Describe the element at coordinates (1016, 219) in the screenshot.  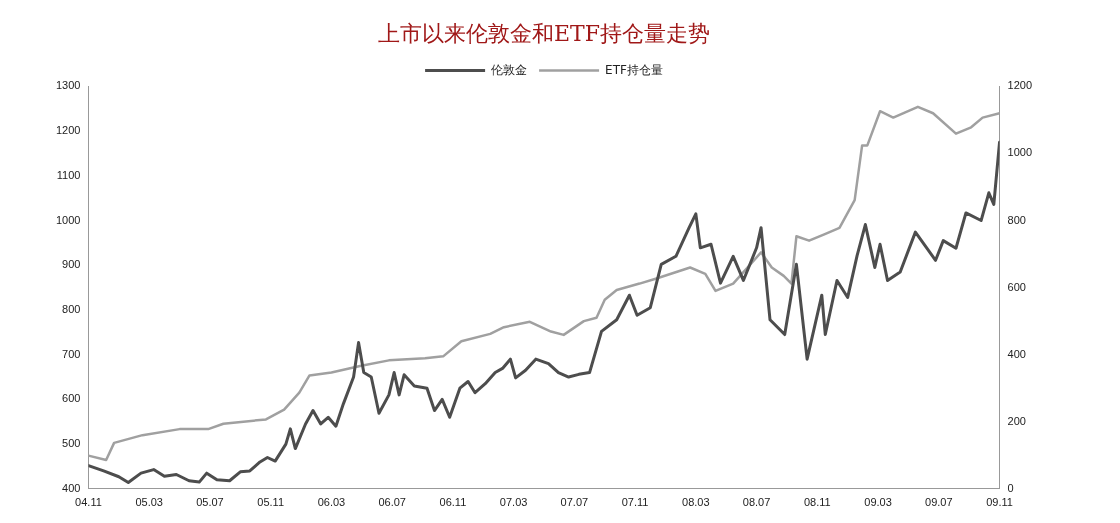
I see `y2-tick-label: 800` at that location.